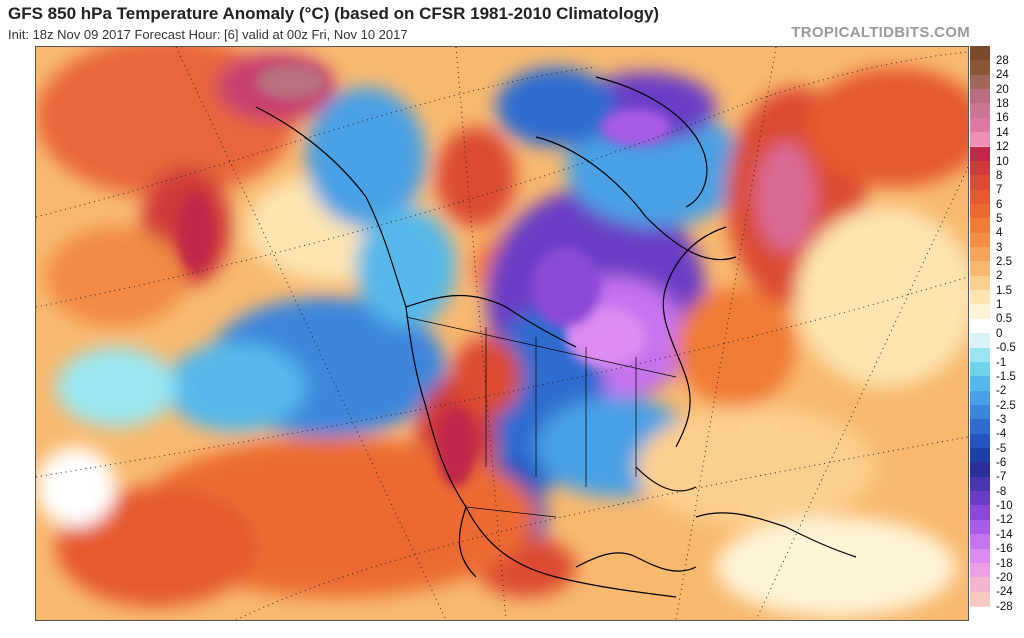 This screenshot has height=638, width=1024. Describe the element at coordinates (999, 190) in the screenshot. I see `color-scale-label: 7` at that location.